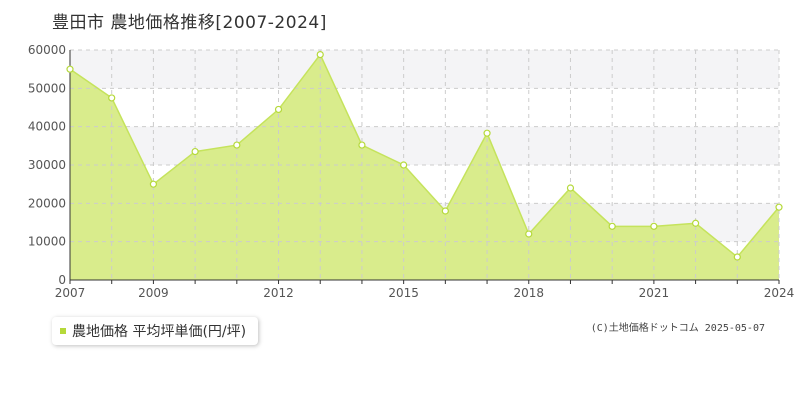 The image size is (800, 400). What do you see at coordinates (47, 127) in the screenshot?
I see `y-tick-label: 40000` at bounding box center [47, 127].